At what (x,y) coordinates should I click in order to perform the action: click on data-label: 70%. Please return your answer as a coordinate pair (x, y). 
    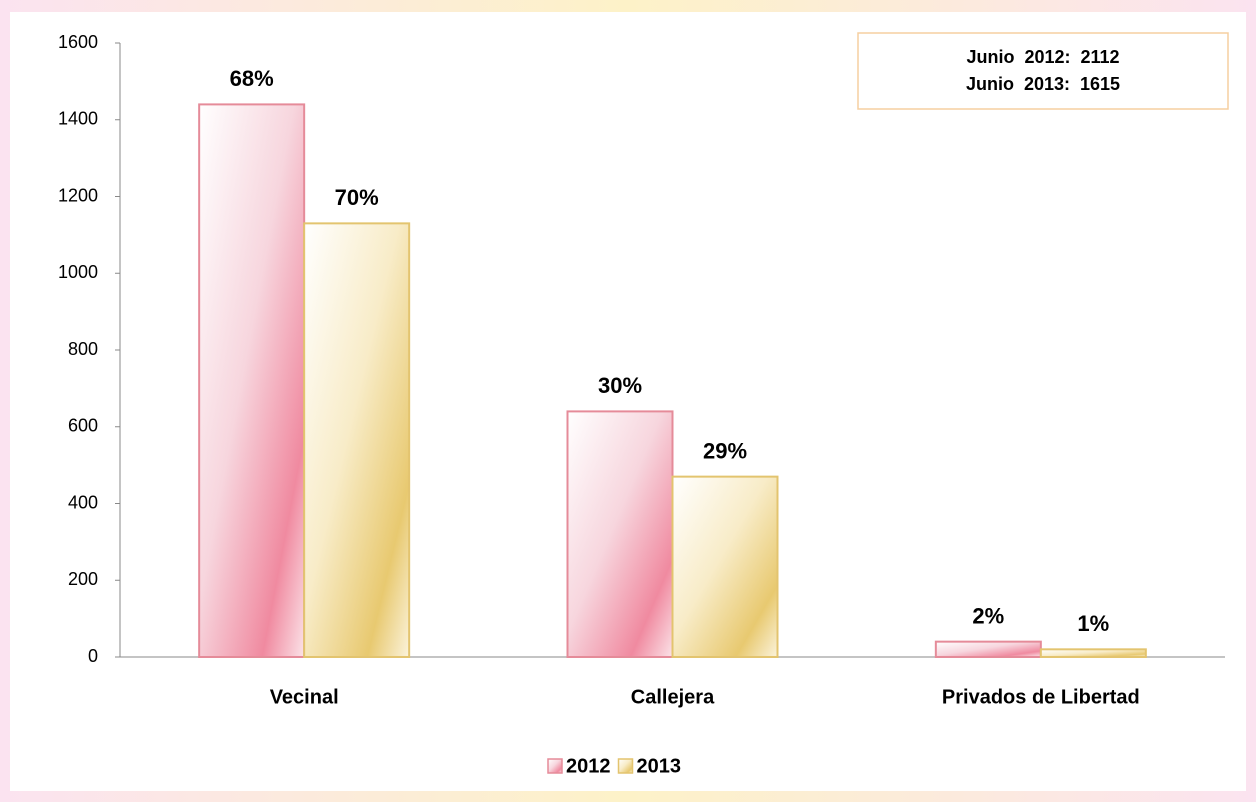
    Looking at the image, I should click on (357, 197).